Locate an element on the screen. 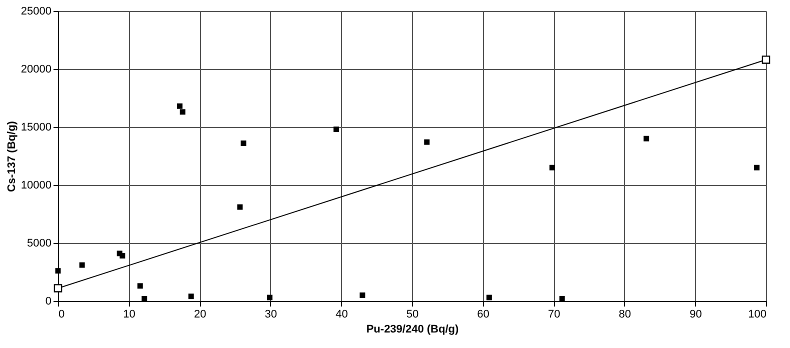 The width and height of the screenshot is (790, 348). x-tick-label: 0 is located at coordinates (61, 314).